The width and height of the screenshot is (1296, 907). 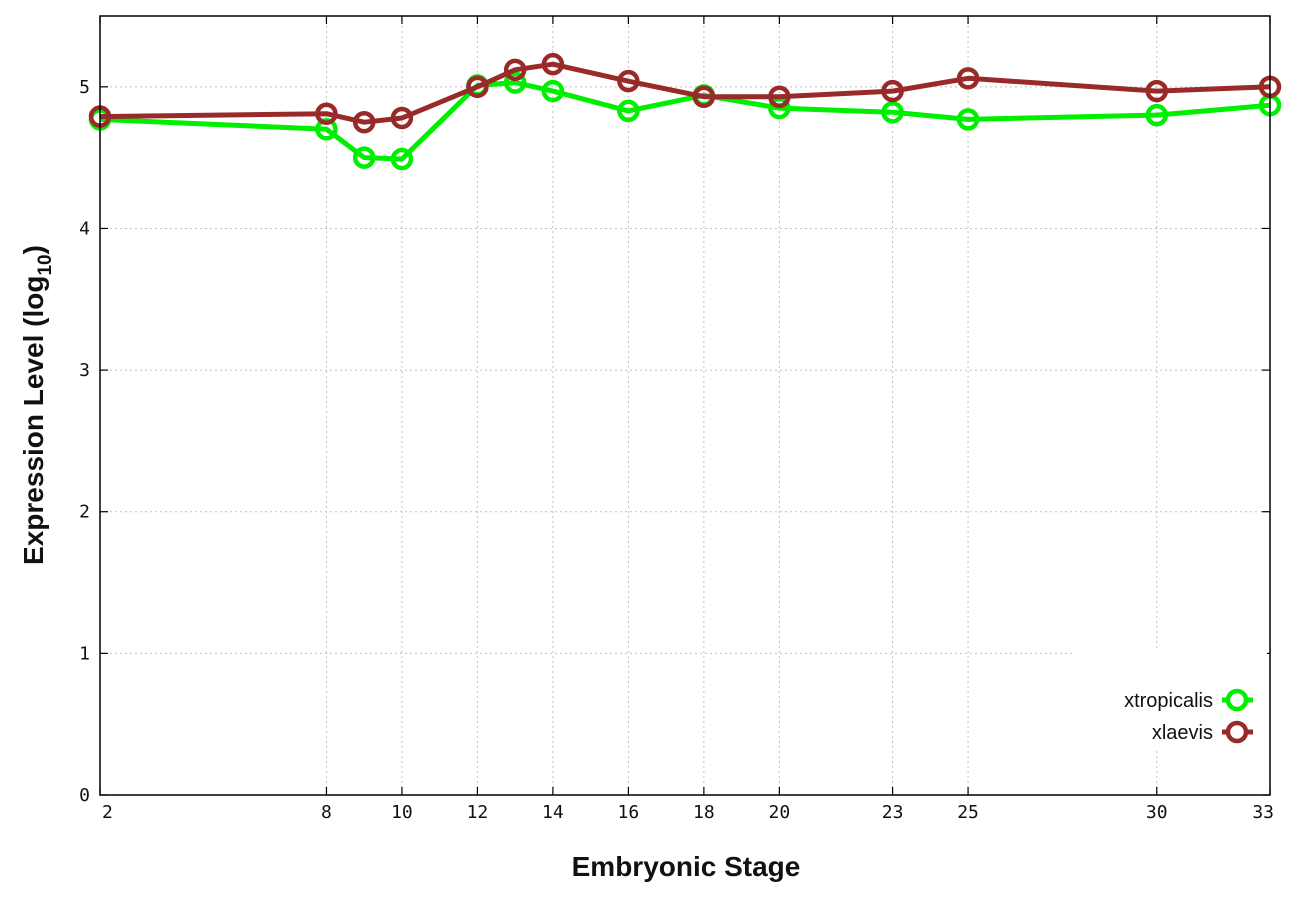 I want to click on legend-item-xlaevis: xlaevis, so click(x=1202, y=733).